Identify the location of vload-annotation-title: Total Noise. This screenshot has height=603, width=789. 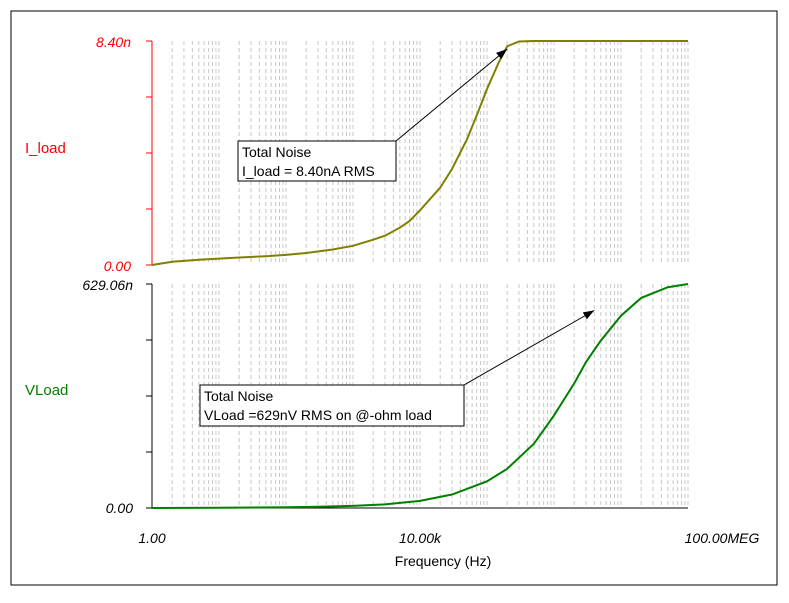
(238, 396).